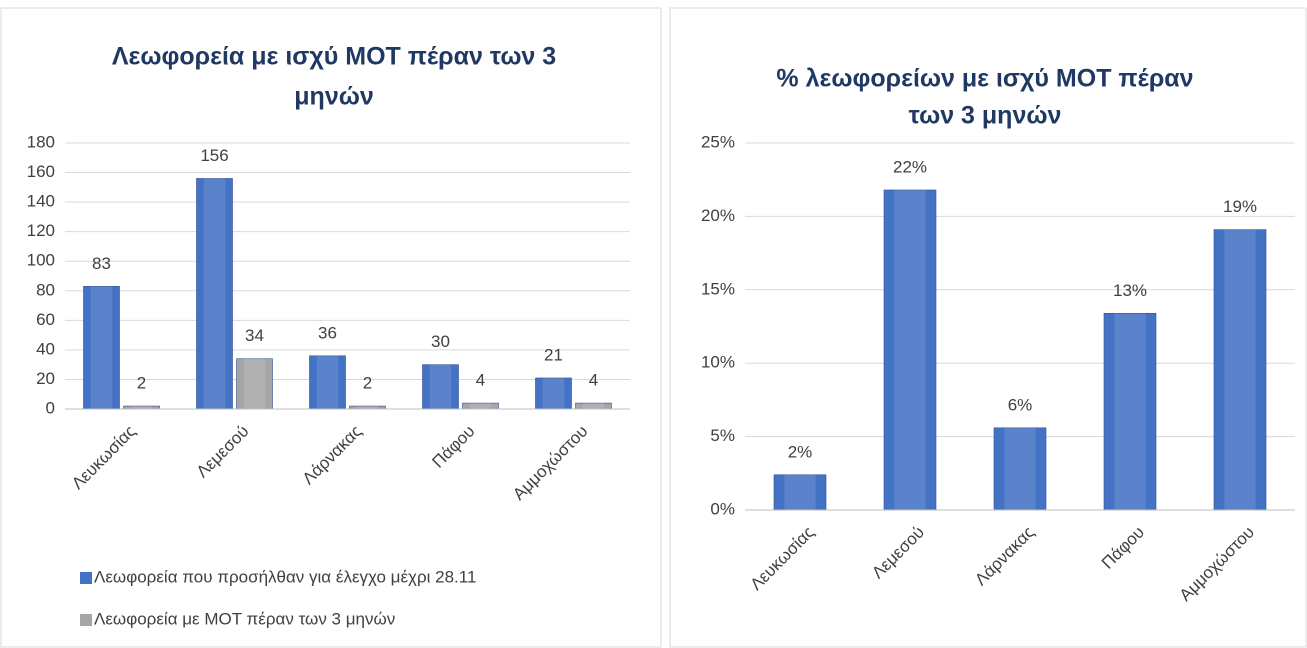  I want to click on y-tick-label: 10%, so click(718, 362).